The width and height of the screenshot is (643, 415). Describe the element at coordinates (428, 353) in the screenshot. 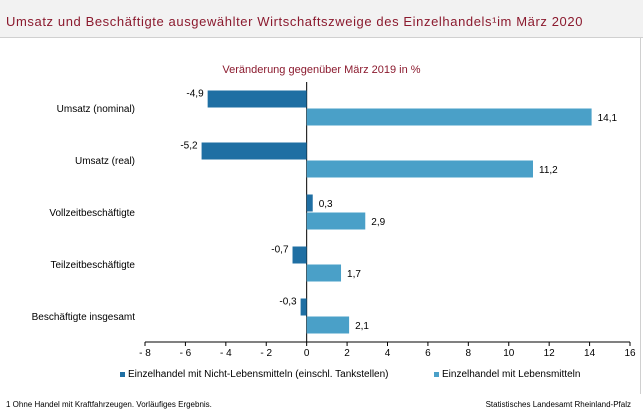

I see `x-tick-label: 6` at that location.